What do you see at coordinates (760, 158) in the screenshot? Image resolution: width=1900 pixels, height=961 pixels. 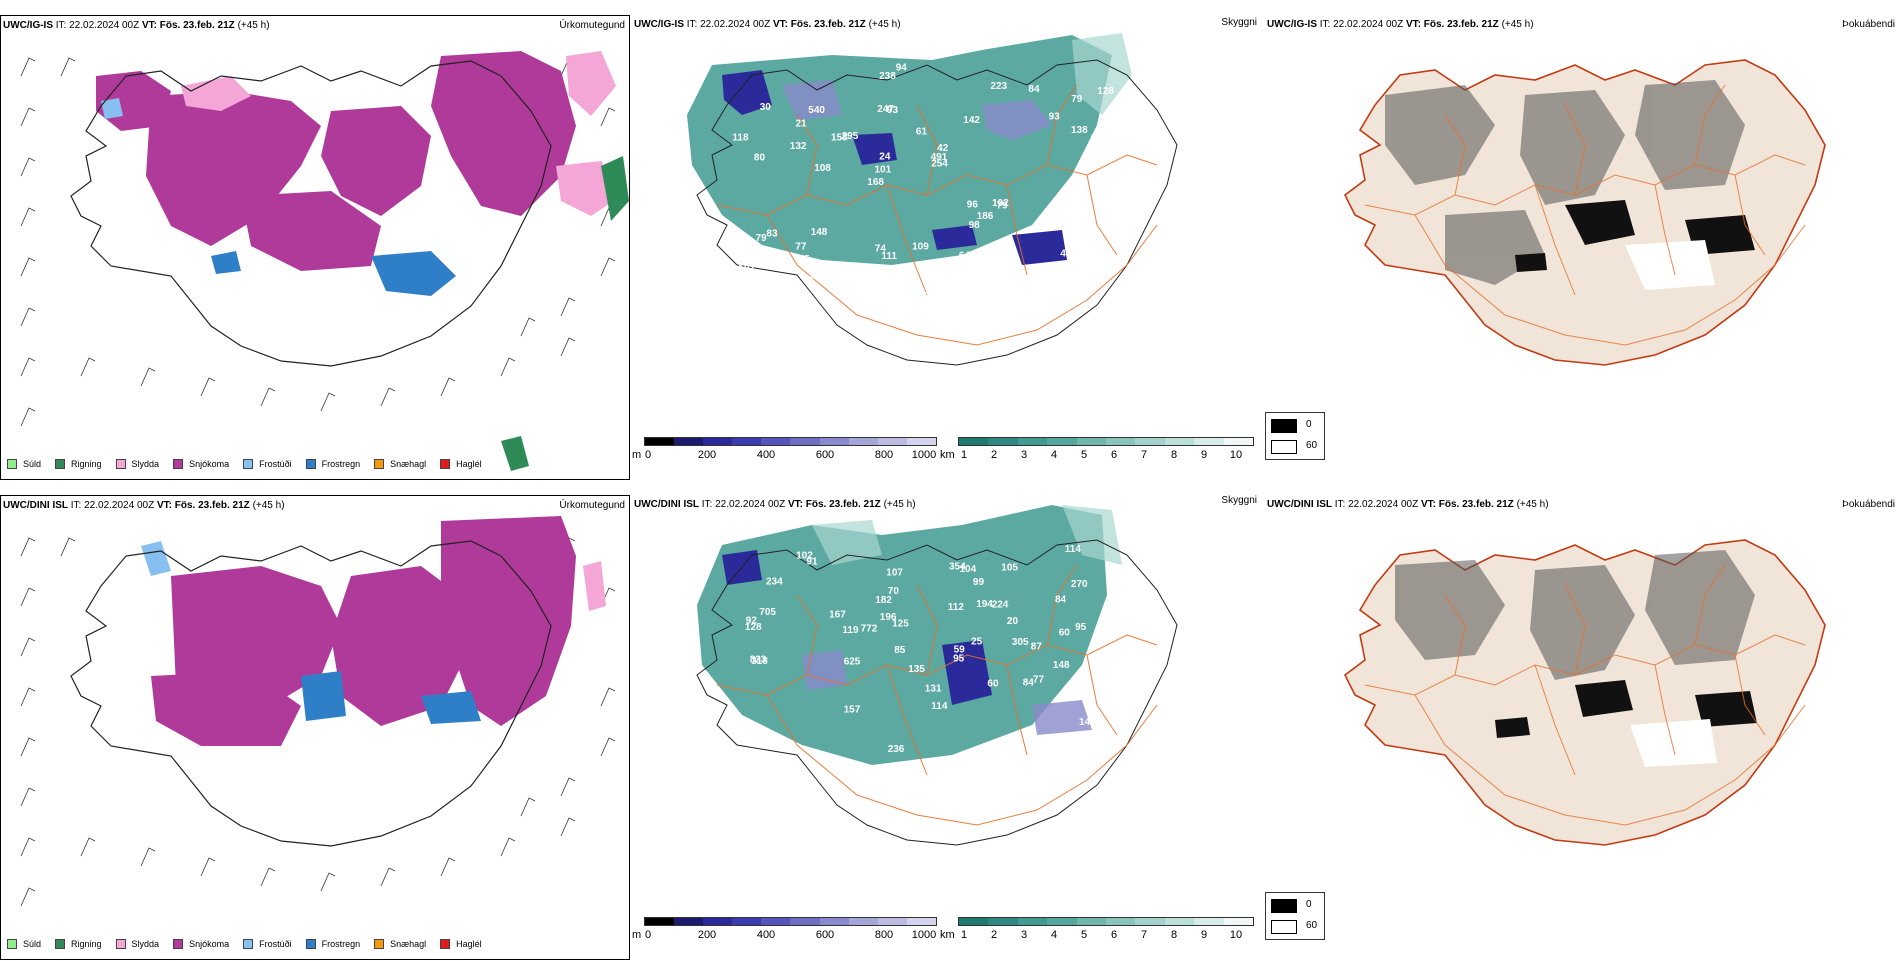 I see `visibility-value-label: 80` at bounding box center [760, 158].